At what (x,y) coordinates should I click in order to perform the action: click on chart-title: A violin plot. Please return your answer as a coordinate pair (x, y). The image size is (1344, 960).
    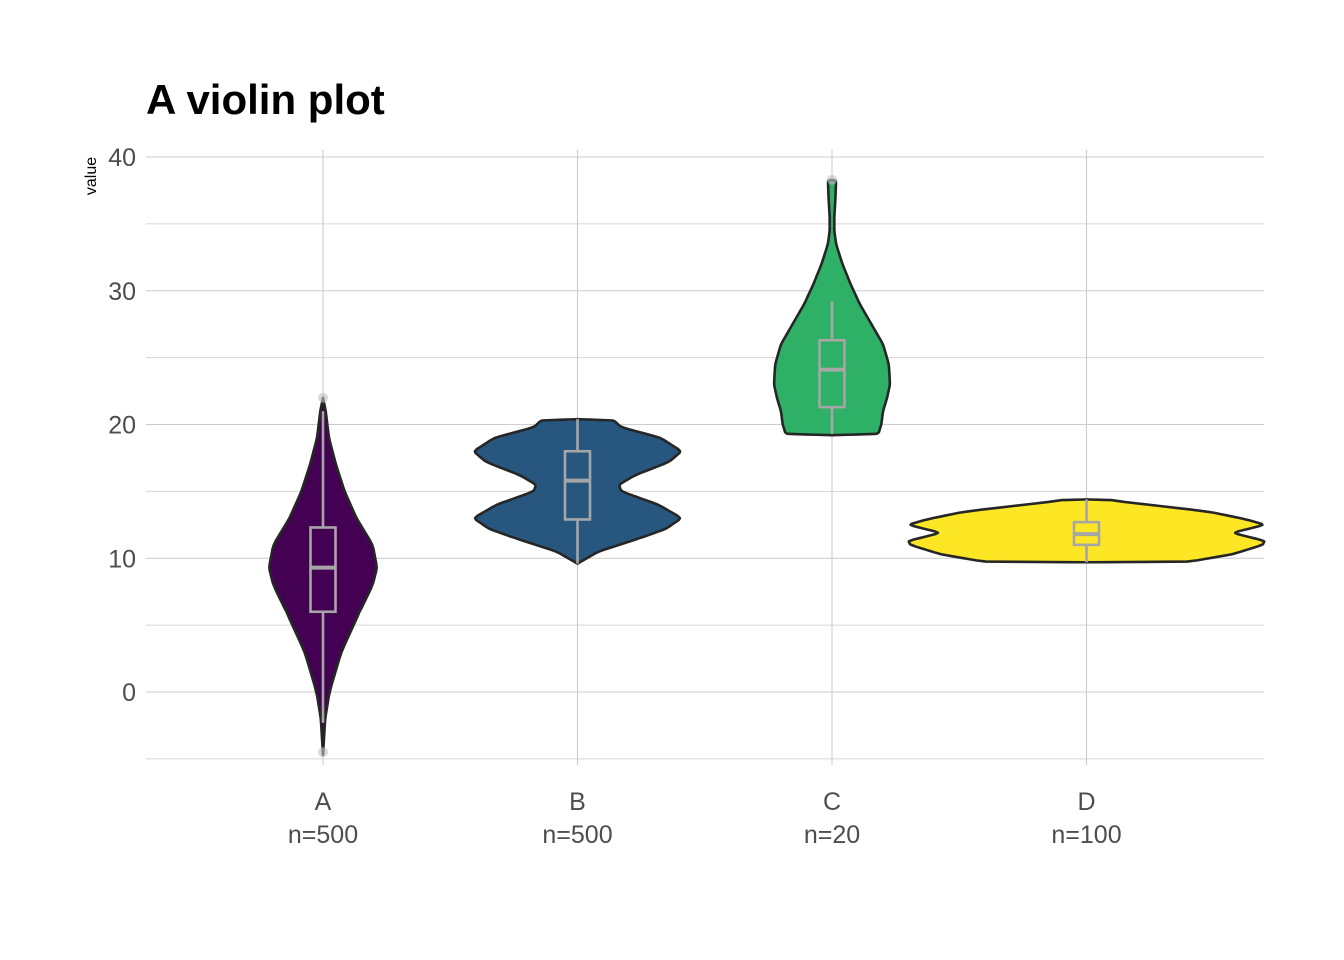
    Looking at the image, I should click on (265, 99).